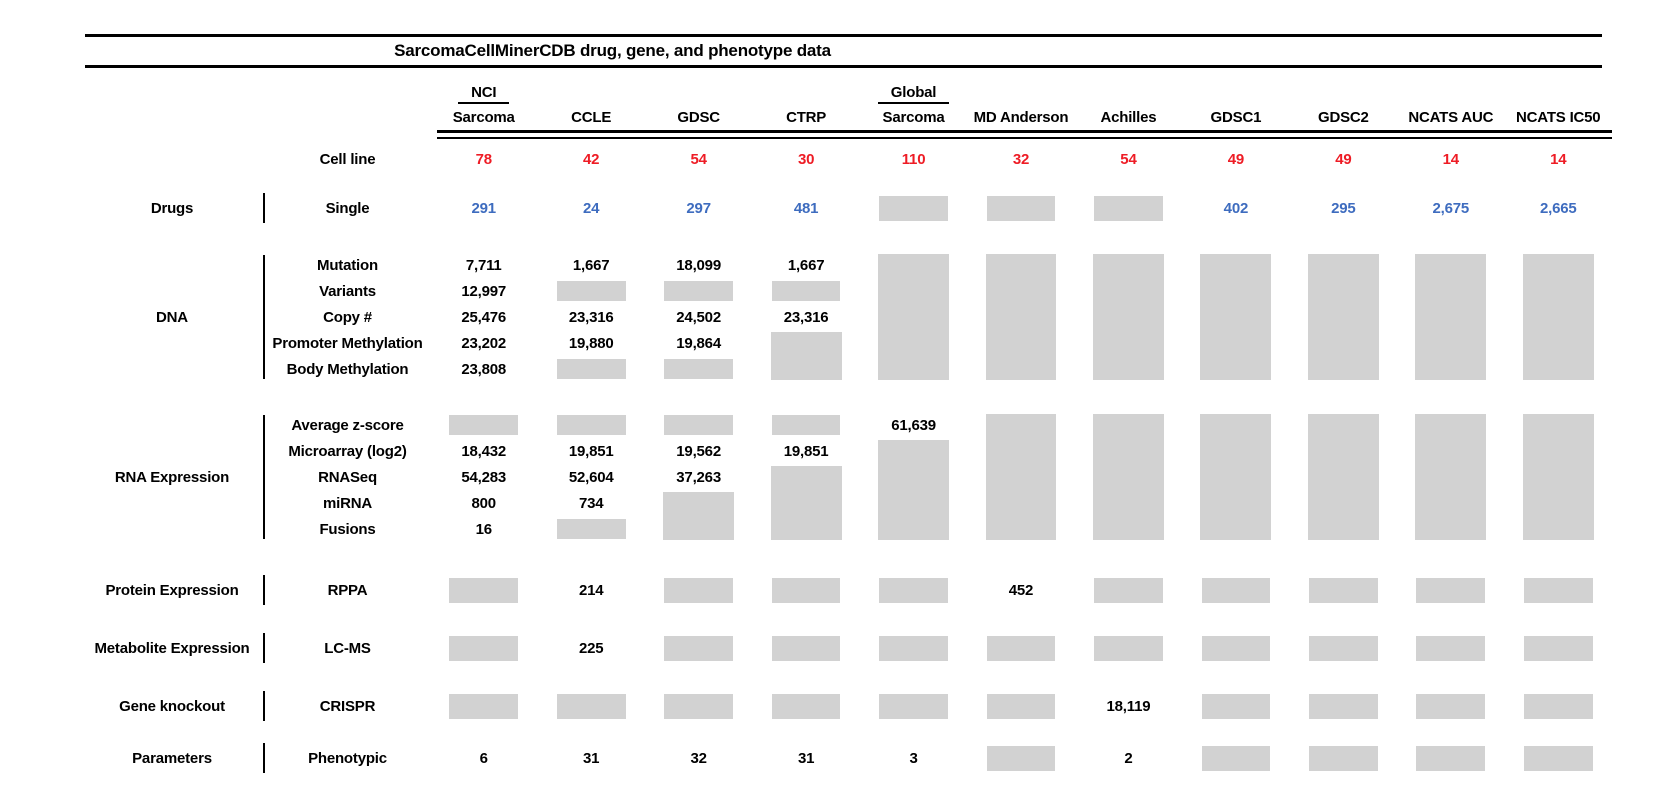 Image resolution: width=1669 pixels, height=800 pixels. Describe the element at coordinates (172, 208) in the screenshot. I see `category-label: Drugs` at that location.